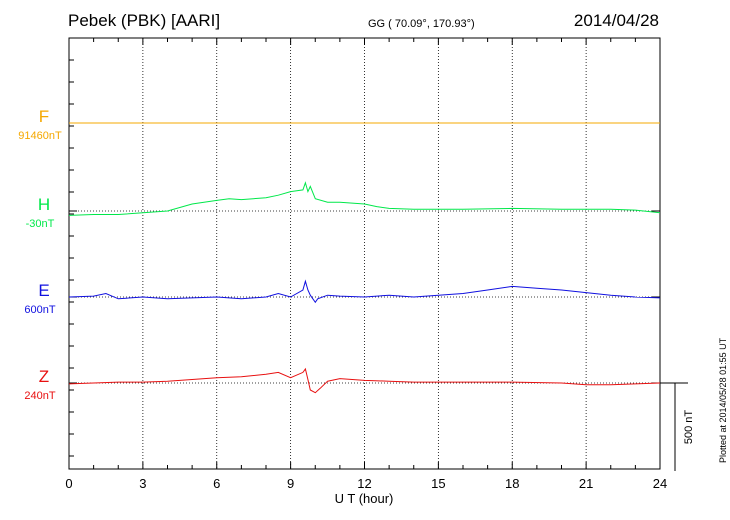 The image size is (730, 520). Describe the element at coordinates (39, 310) in the screenshot. I see `series-baseline-e: 600nT` at that location.